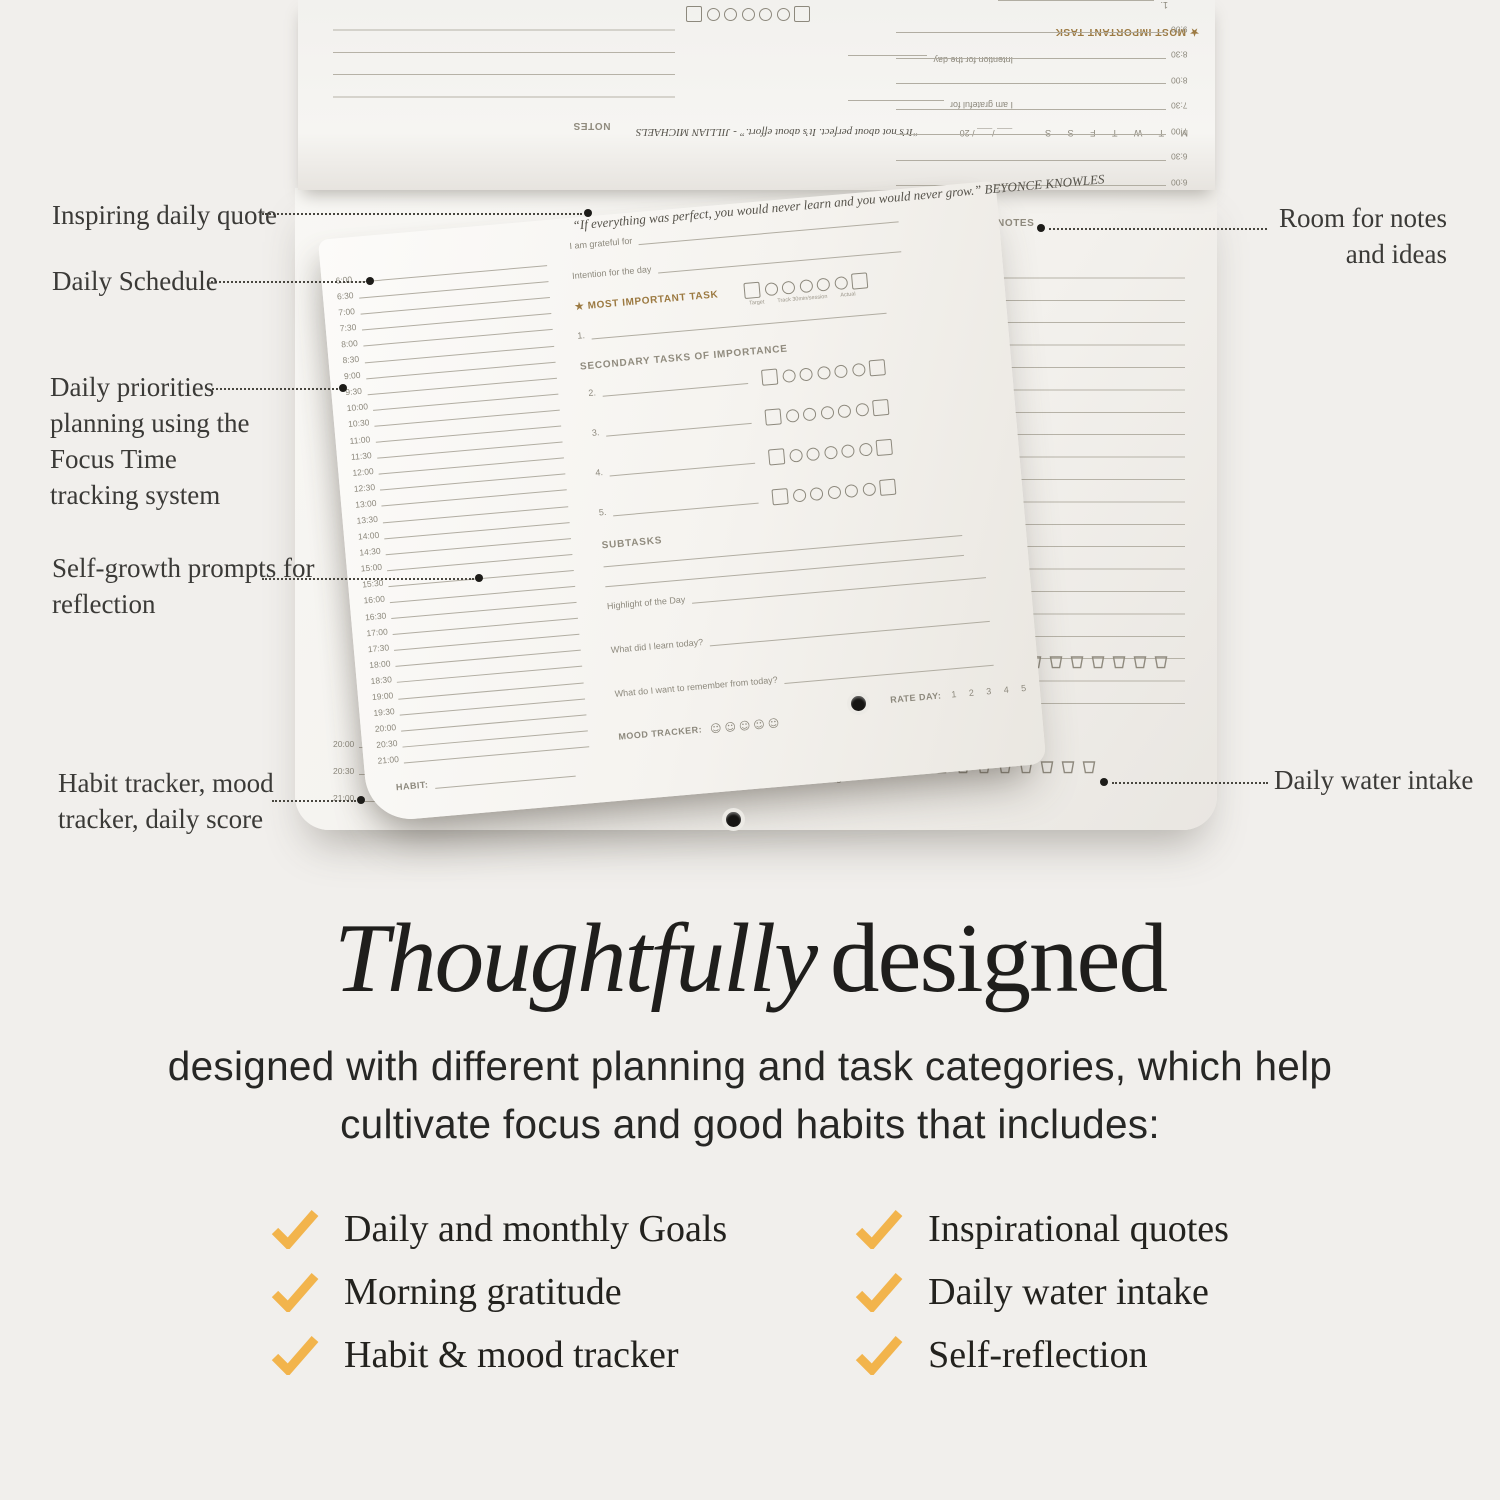 The image size is (1500, 1500). I want to click on feature-item: Inspirational quotes, so click(1042, 1229).